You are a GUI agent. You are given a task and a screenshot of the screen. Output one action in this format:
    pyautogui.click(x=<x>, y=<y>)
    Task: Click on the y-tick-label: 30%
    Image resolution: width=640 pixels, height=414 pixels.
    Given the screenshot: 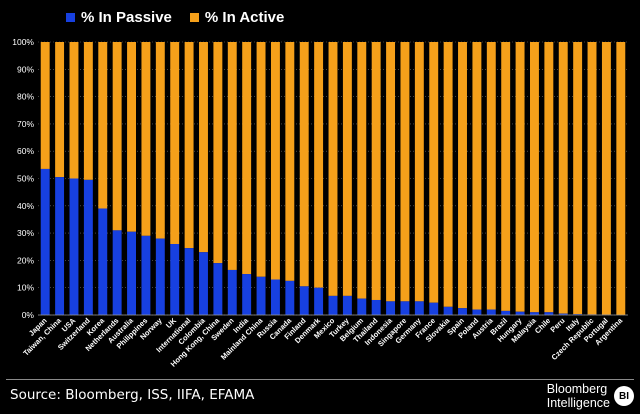 What is the action you would take?
    pyautogui.click(x=25, y=233)
    